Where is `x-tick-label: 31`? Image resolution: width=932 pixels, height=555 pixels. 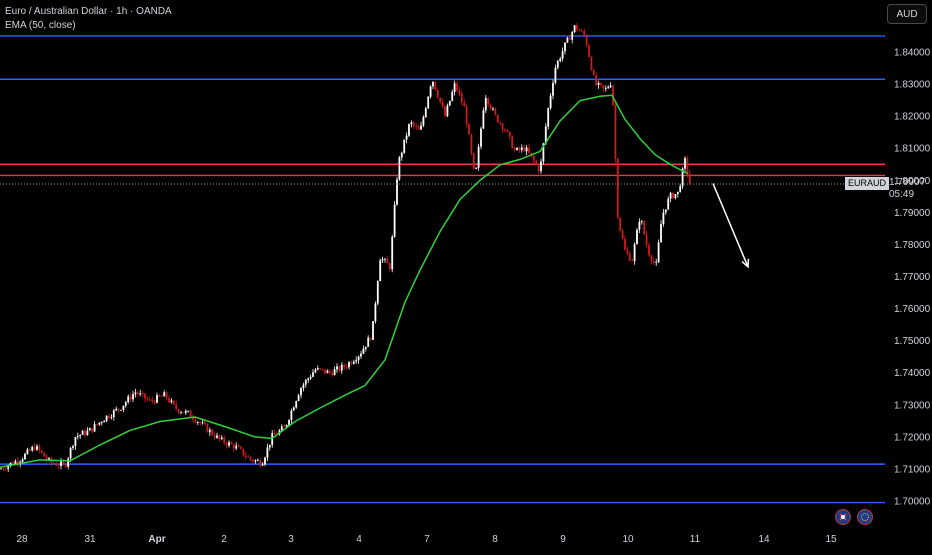
x-tick-label: 31 is located at coordinates (90, 539).